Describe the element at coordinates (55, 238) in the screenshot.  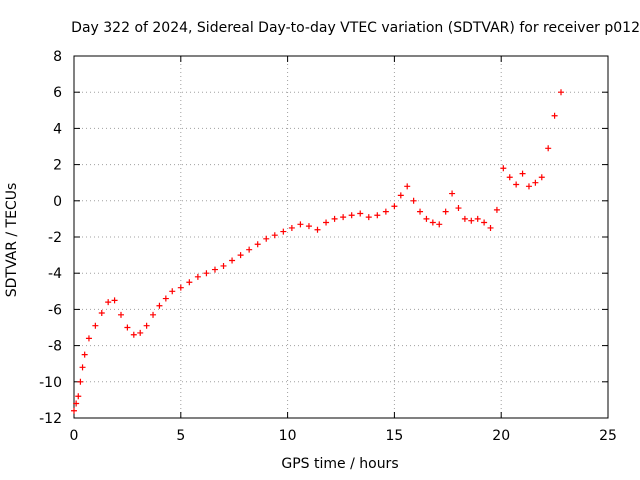
I see `y-tick-label: -2` at that location.